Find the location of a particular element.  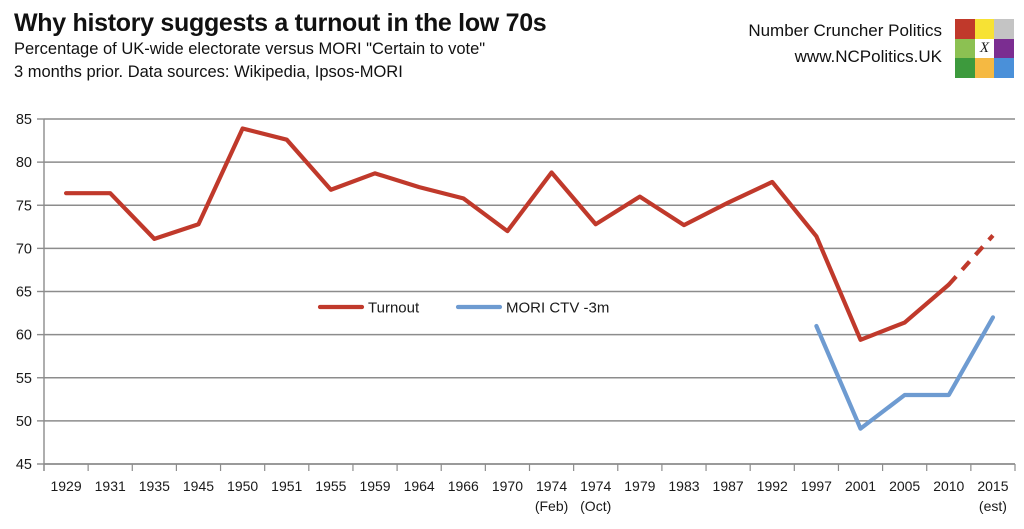

x-axis-tick-label: 1987 is located at coordinates (728, 486).